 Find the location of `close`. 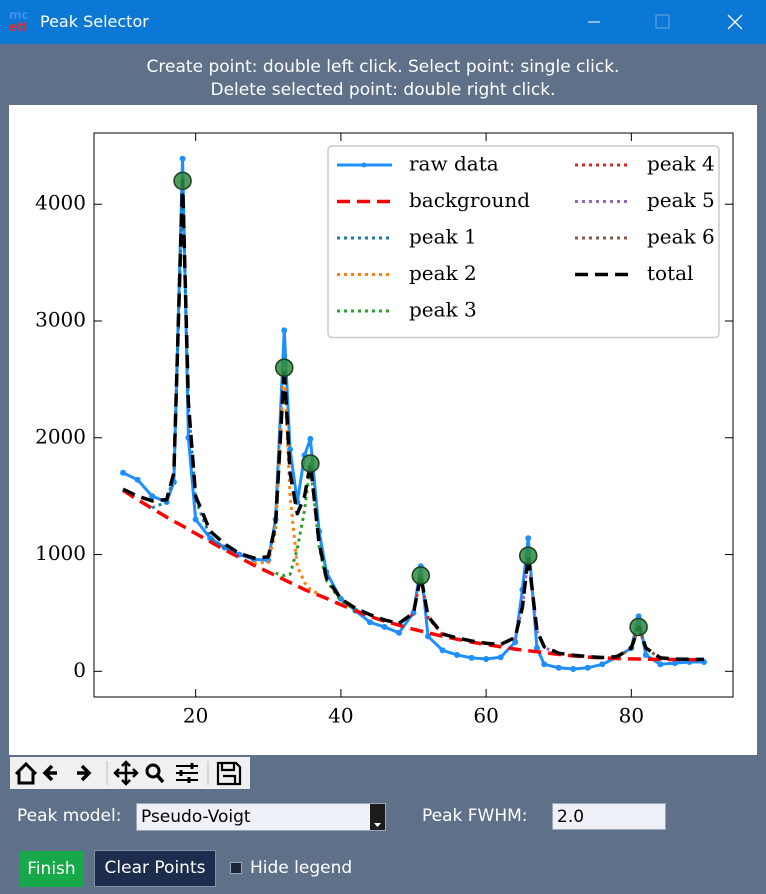

close is located at coordinates (735, 22).